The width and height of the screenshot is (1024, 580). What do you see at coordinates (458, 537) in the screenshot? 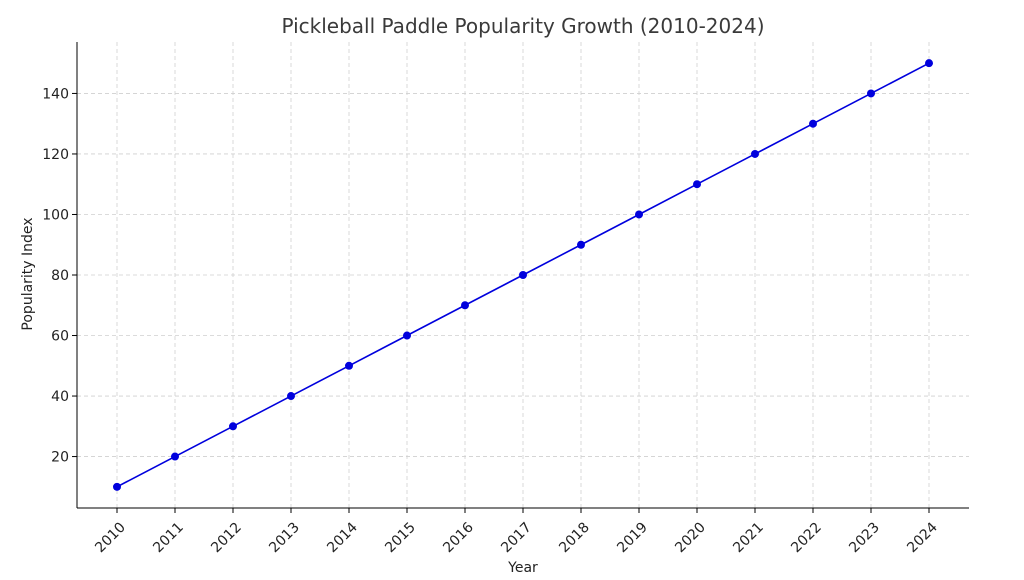
I see `x-tick-label: 2016` at bounding box center [458, 537].